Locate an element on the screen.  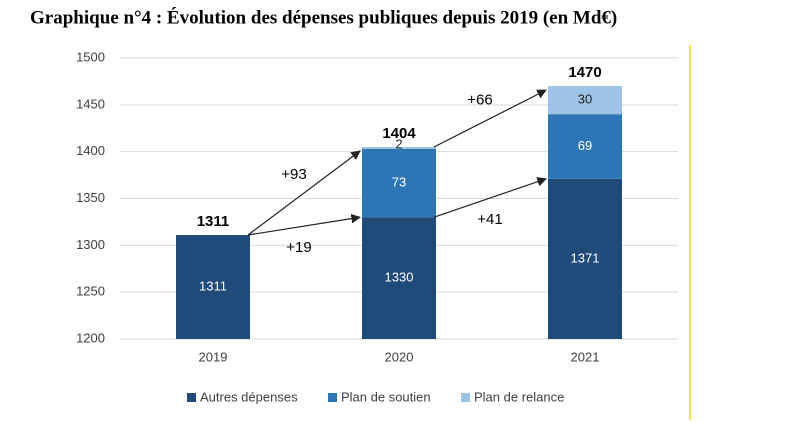
annotation: +93 is located at coordinates (293, 174).